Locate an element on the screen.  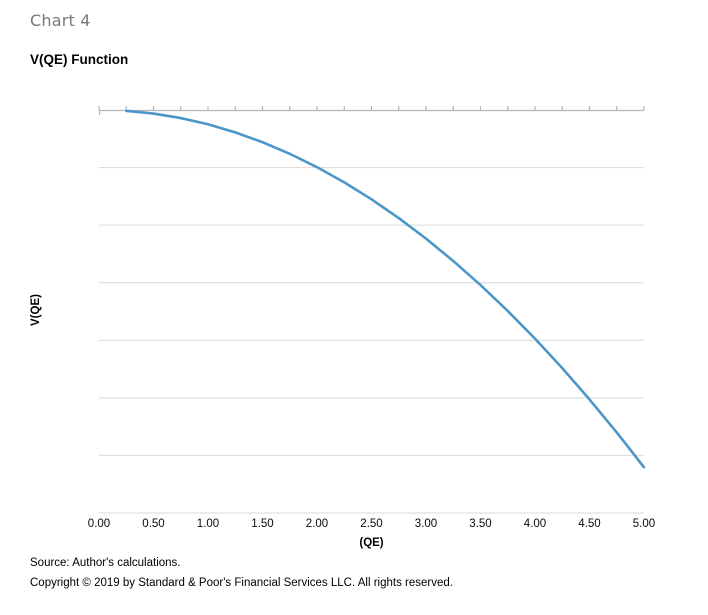
source-note: Source: Author's calculations. is located at coordinates (105, 563).